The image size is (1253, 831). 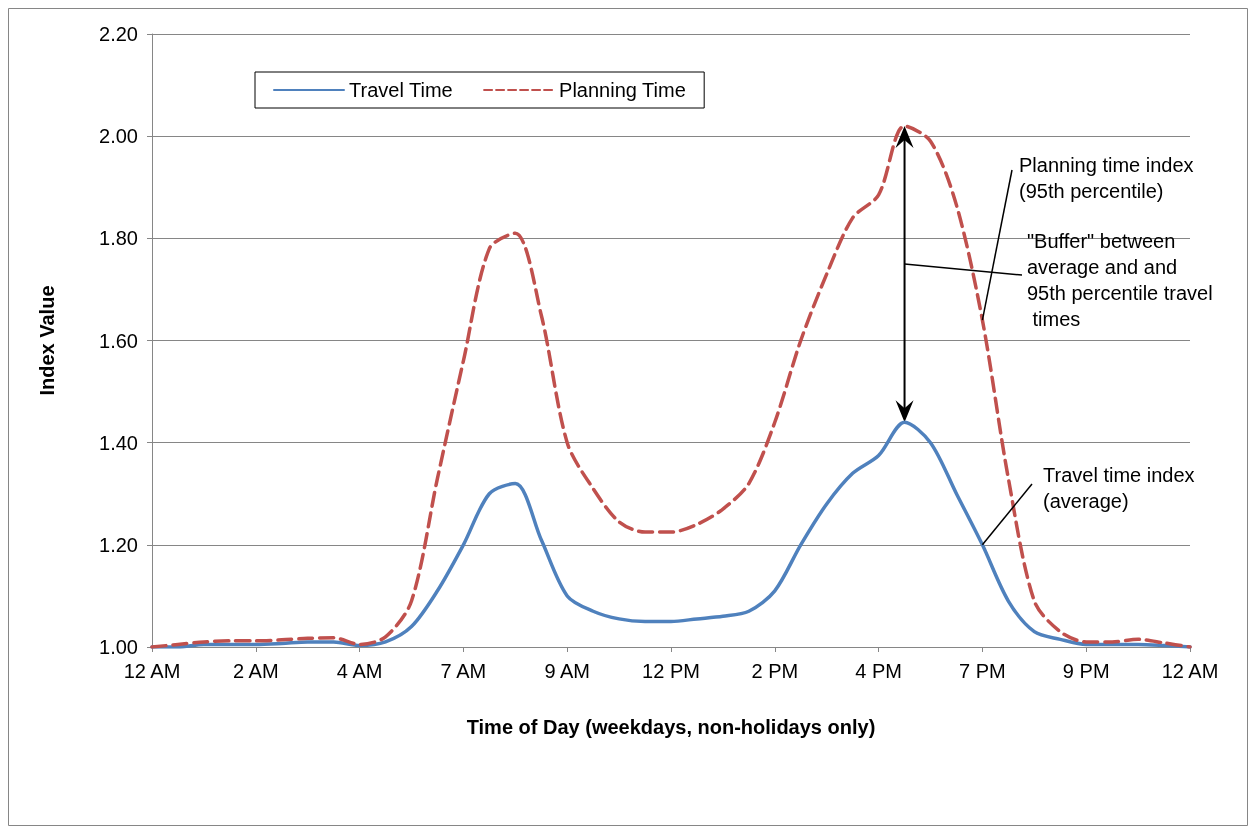 I want to click on y-tick-label: 1.40, so click(x=118, y=442).